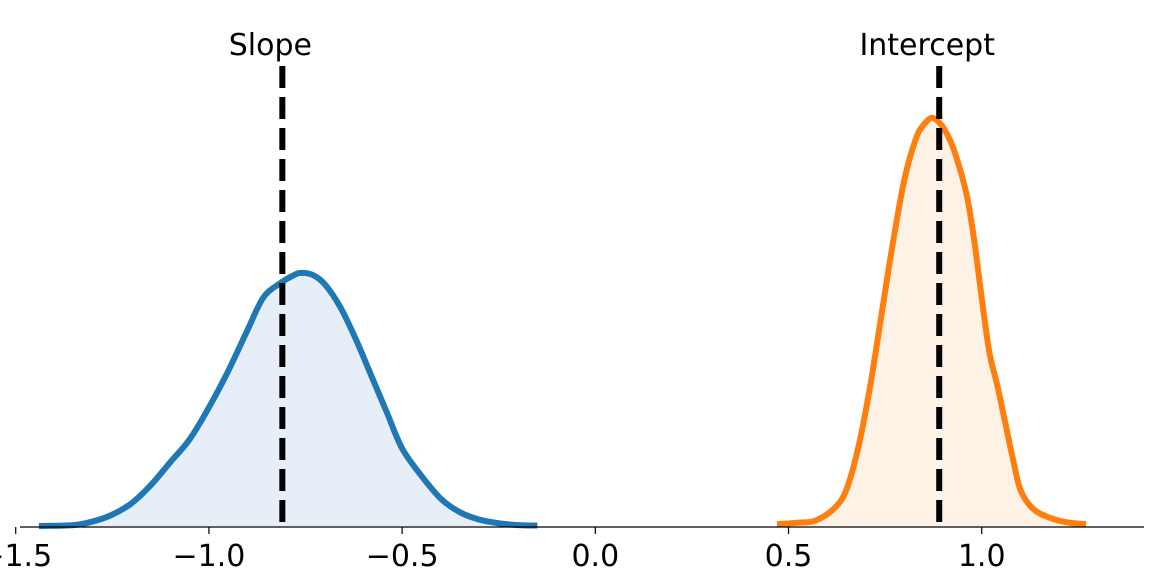 This screenshot has width=1152, height=576. What do you see at coordinates (927, 45) in the screenshot?
I see `reference-label-1: Intercept` at bounding box center [927, 45].